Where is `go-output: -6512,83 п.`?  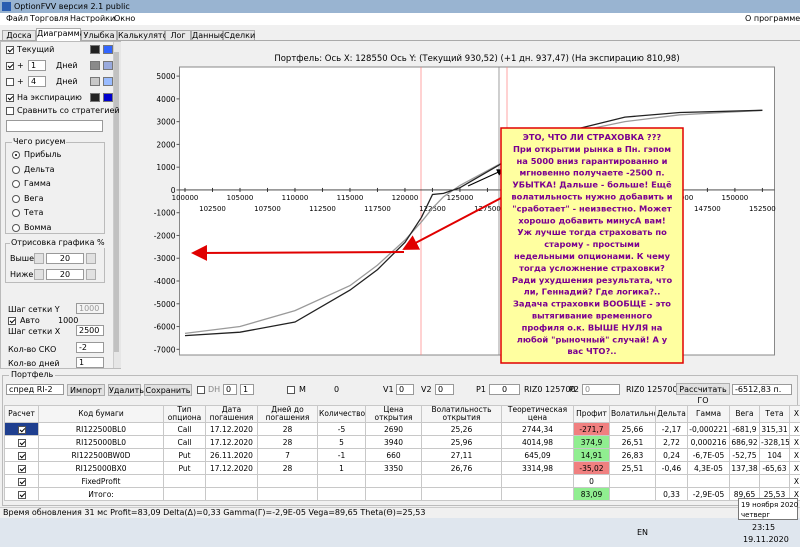 go-output: -6512,83 п. is located at coordinates (762, 389).